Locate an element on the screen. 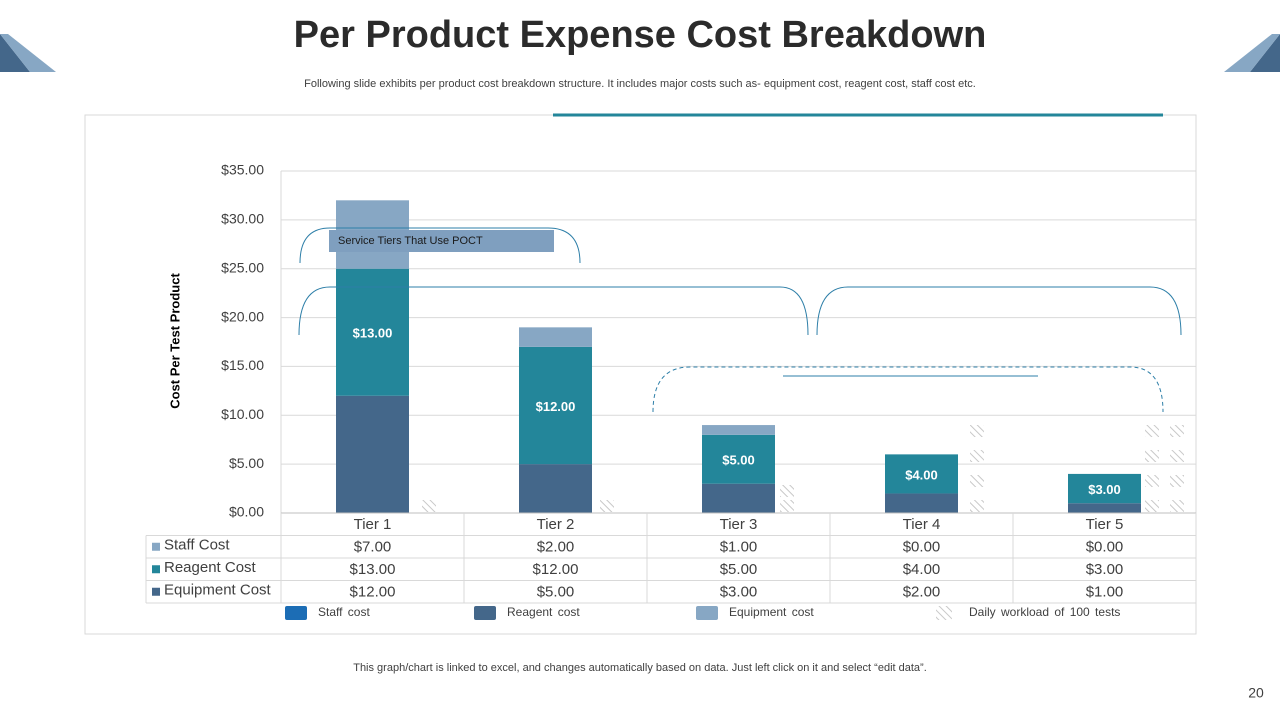 The image size is (1280, 720). legend-label: Daily workload of 100 tests is located at coordinates (1044, 612).